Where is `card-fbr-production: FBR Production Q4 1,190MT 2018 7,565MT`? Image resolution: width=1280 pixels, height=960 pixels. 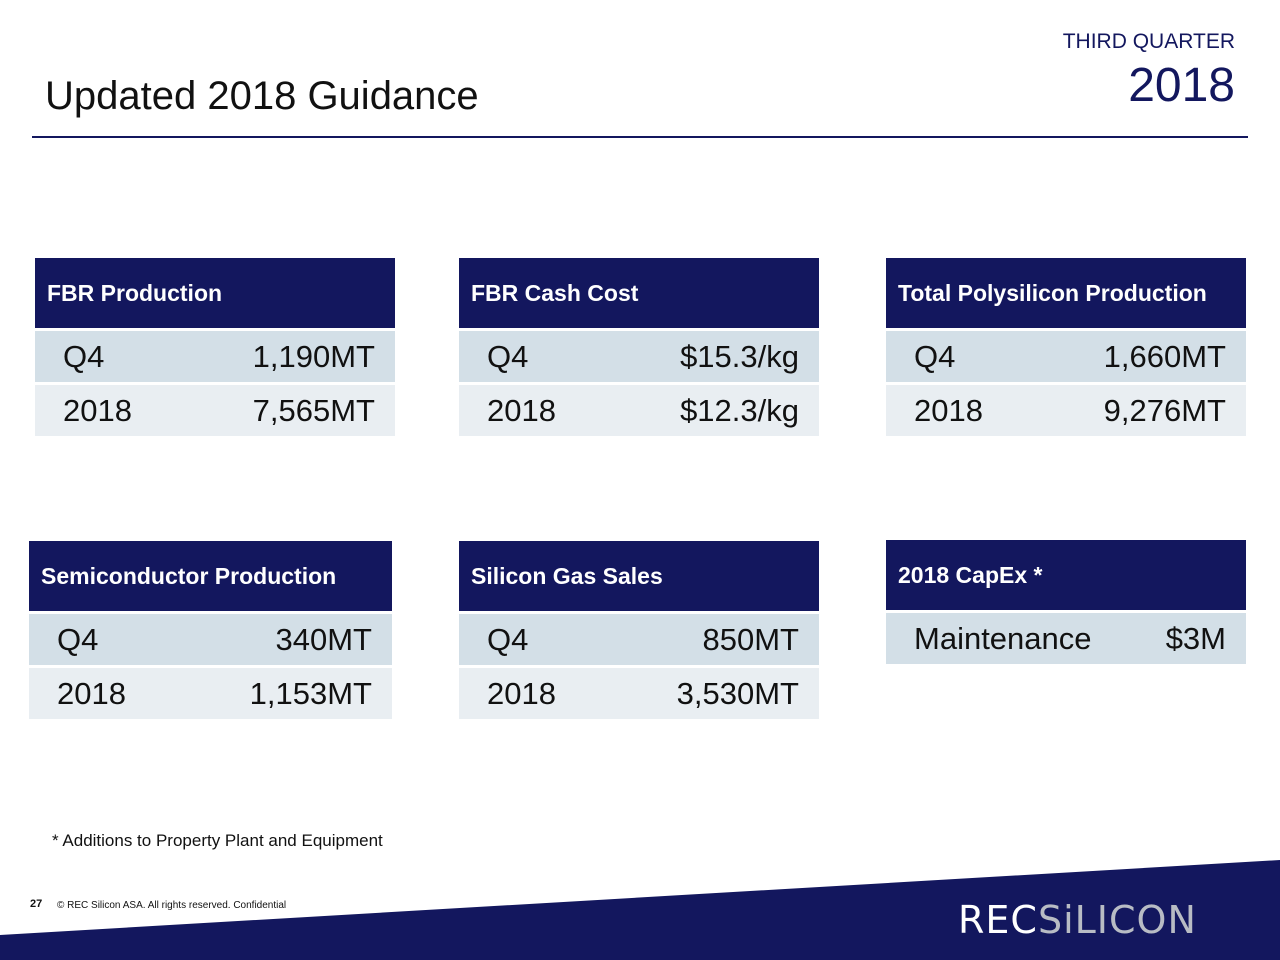
card-fbr-production: FBR Production Q4 1,190MT 2018 7,565MT is located at coordinates (215, 347).